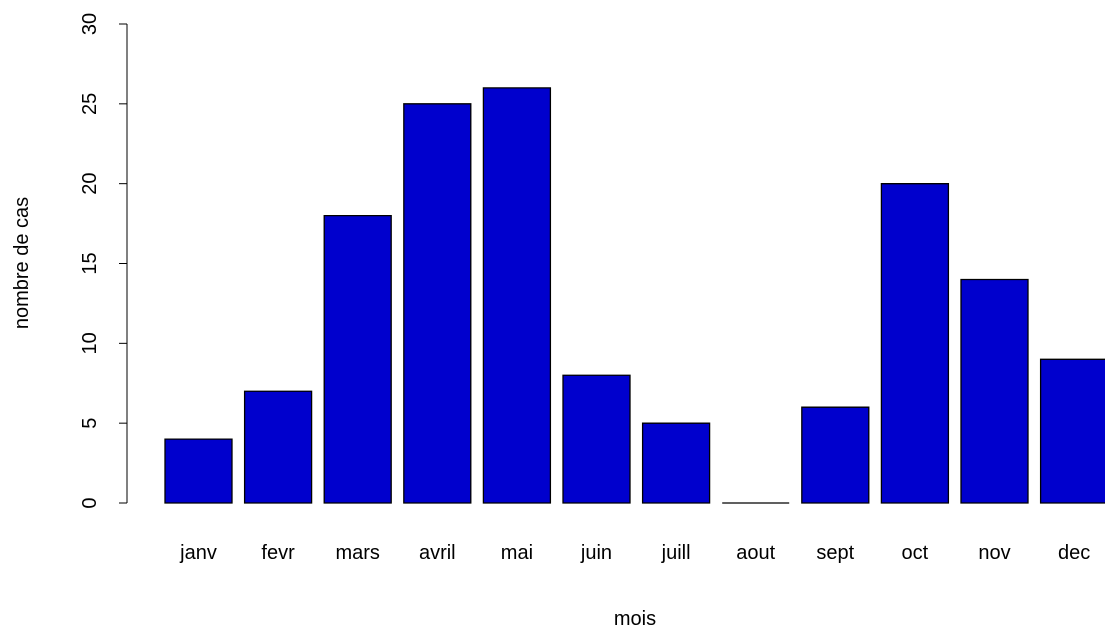  Describe the element at coordinates (835, 553) in the screenshot. I see `x-tick-label: sept` at that location.